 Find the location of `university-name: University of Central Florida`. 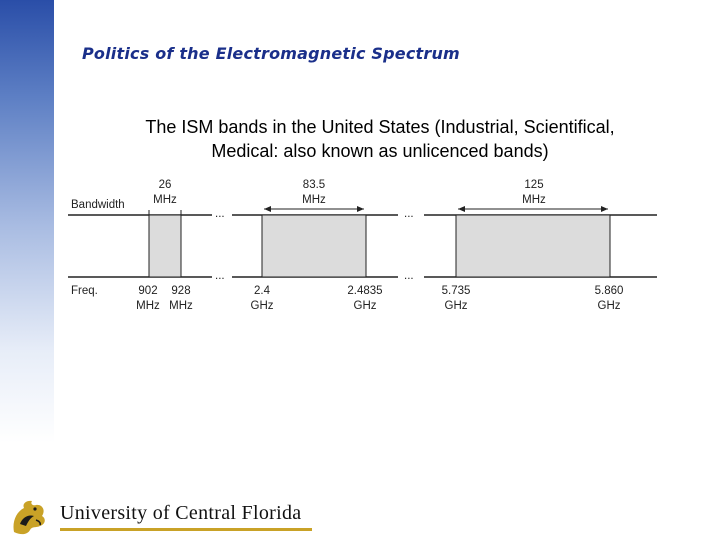

university-name: University of Central Florida is located at coordinates (181, 513).